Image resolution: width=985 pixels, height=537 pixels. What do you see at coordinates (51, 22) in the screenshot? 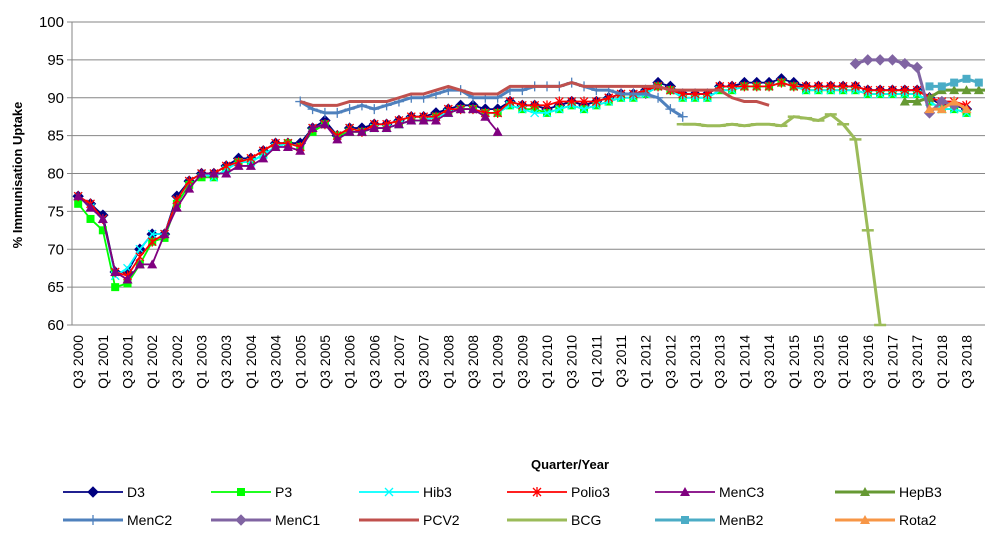
I see `y-tick-label: 100` at bounding box center [51, 22].